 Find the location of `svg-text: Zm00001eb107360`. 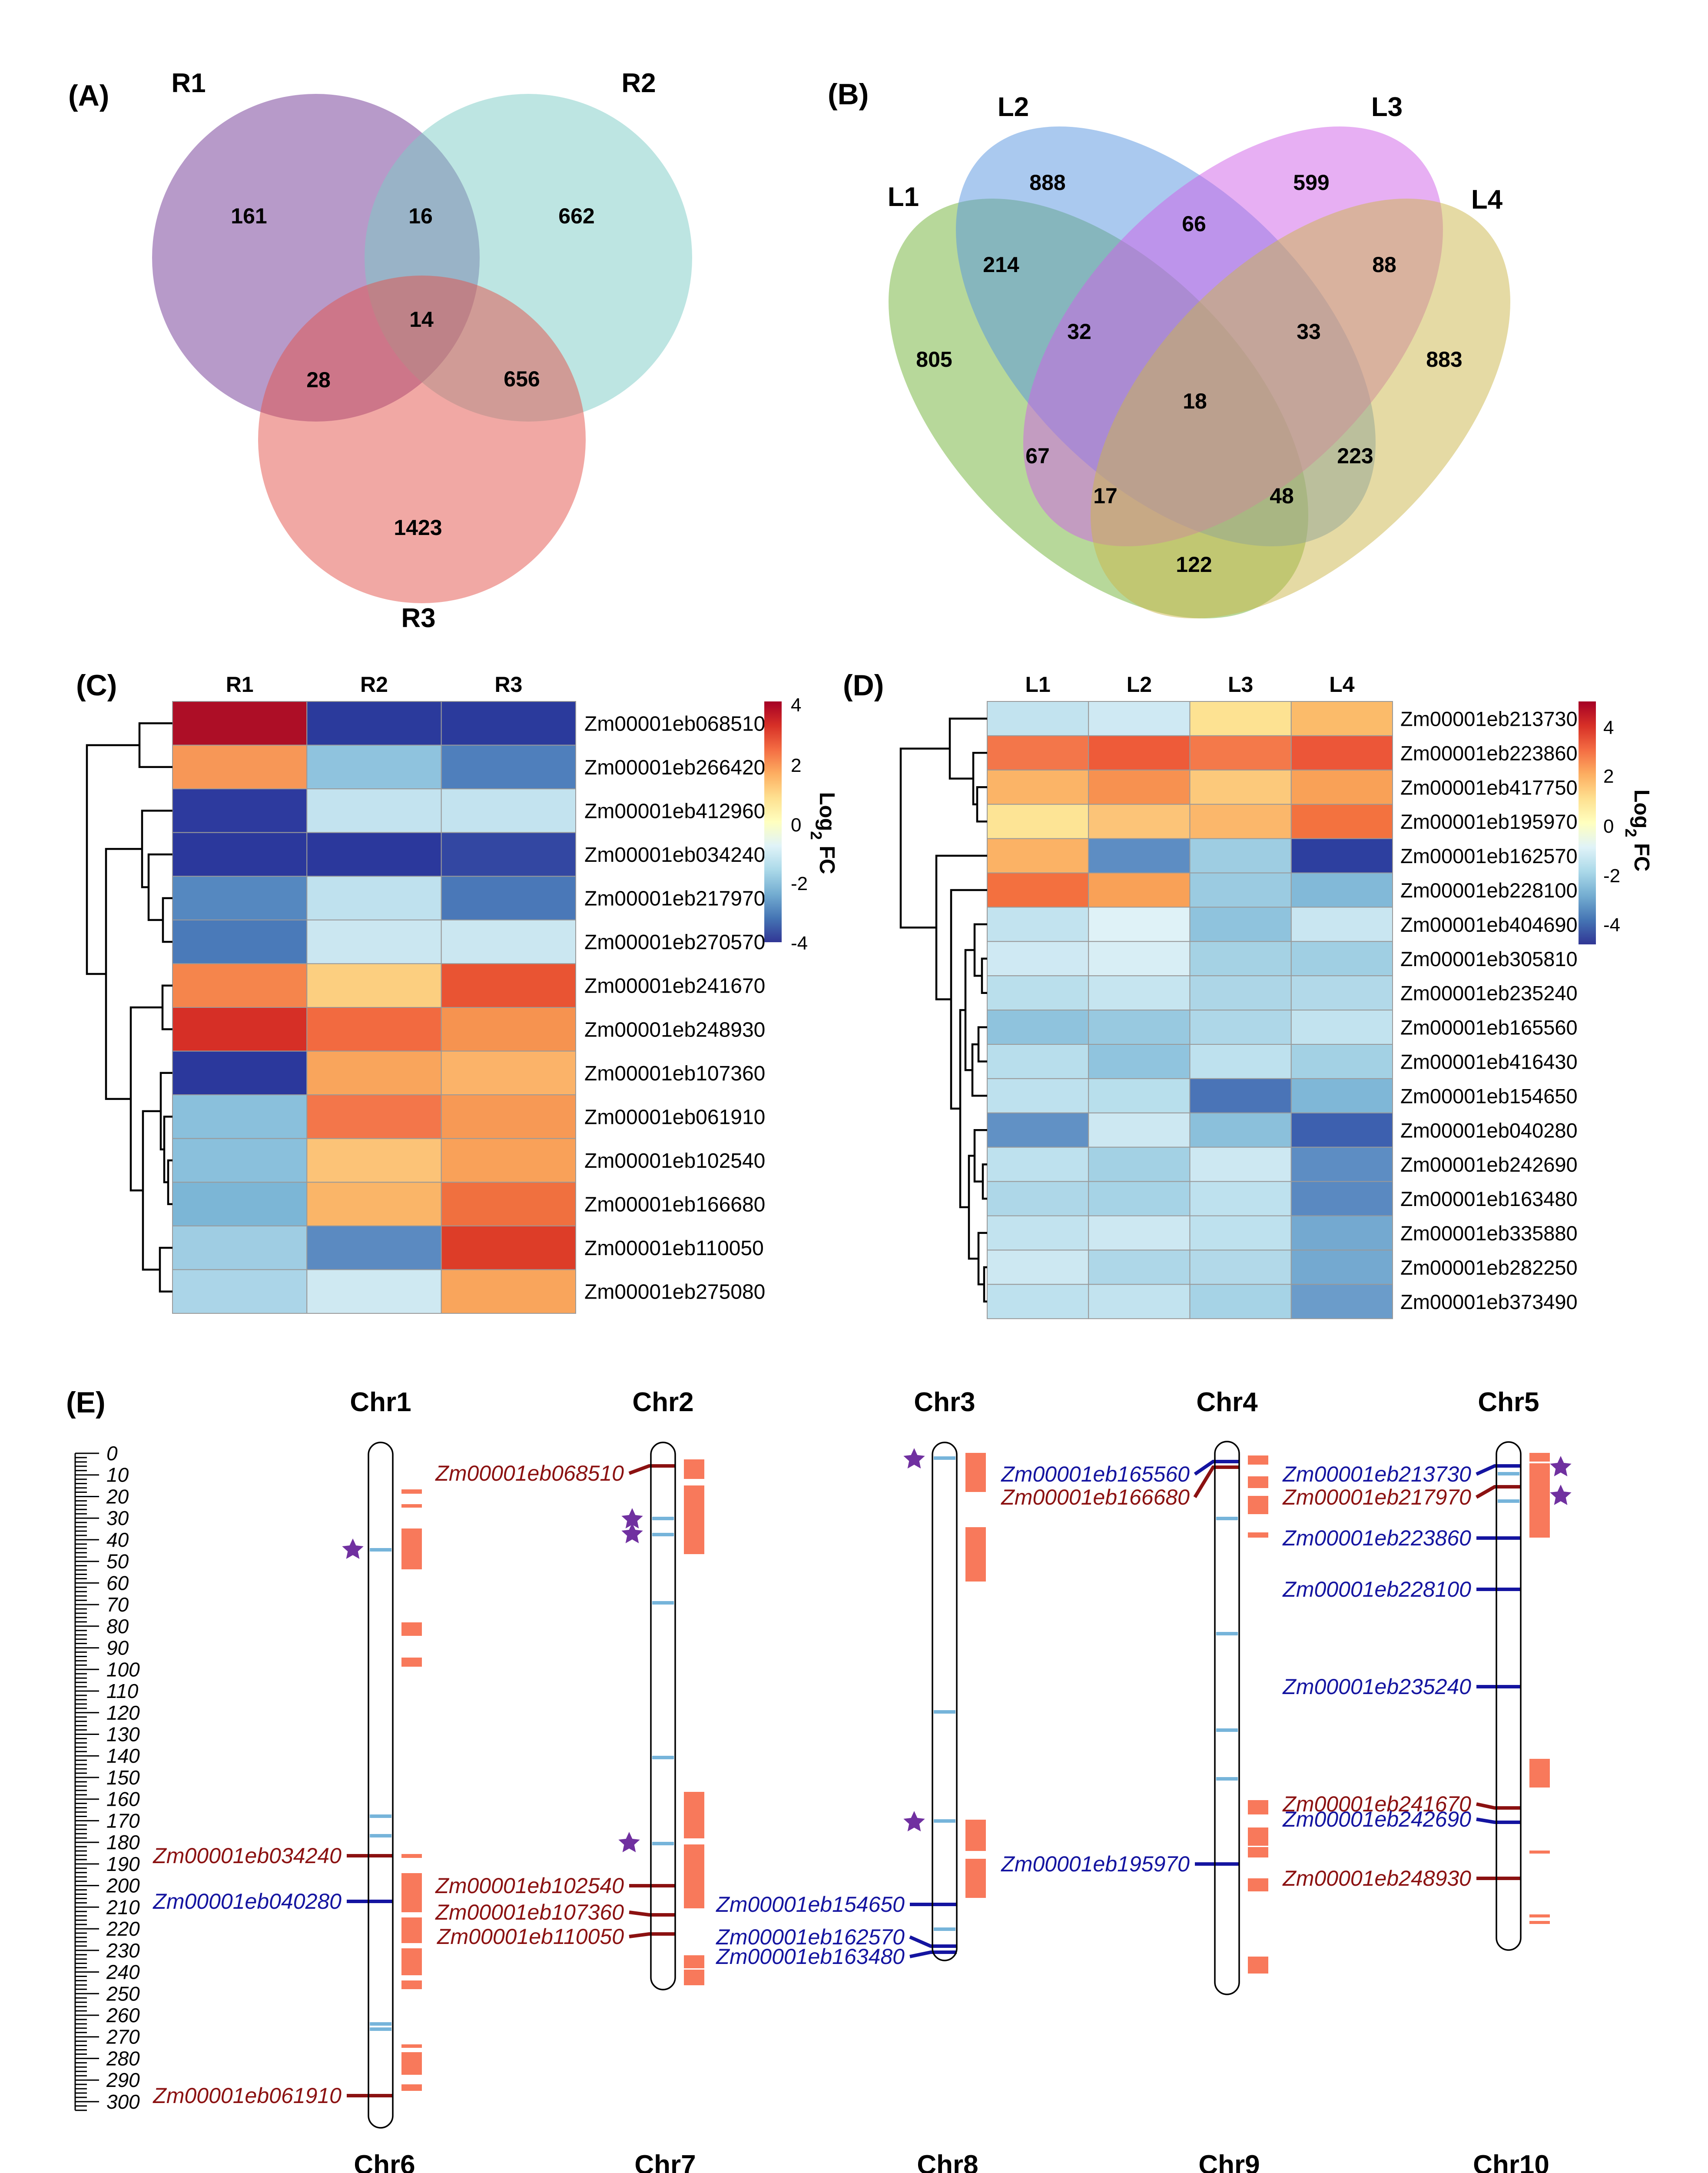

svg-text: Zm00001eb107360 is located at coordinates (529, 1912).